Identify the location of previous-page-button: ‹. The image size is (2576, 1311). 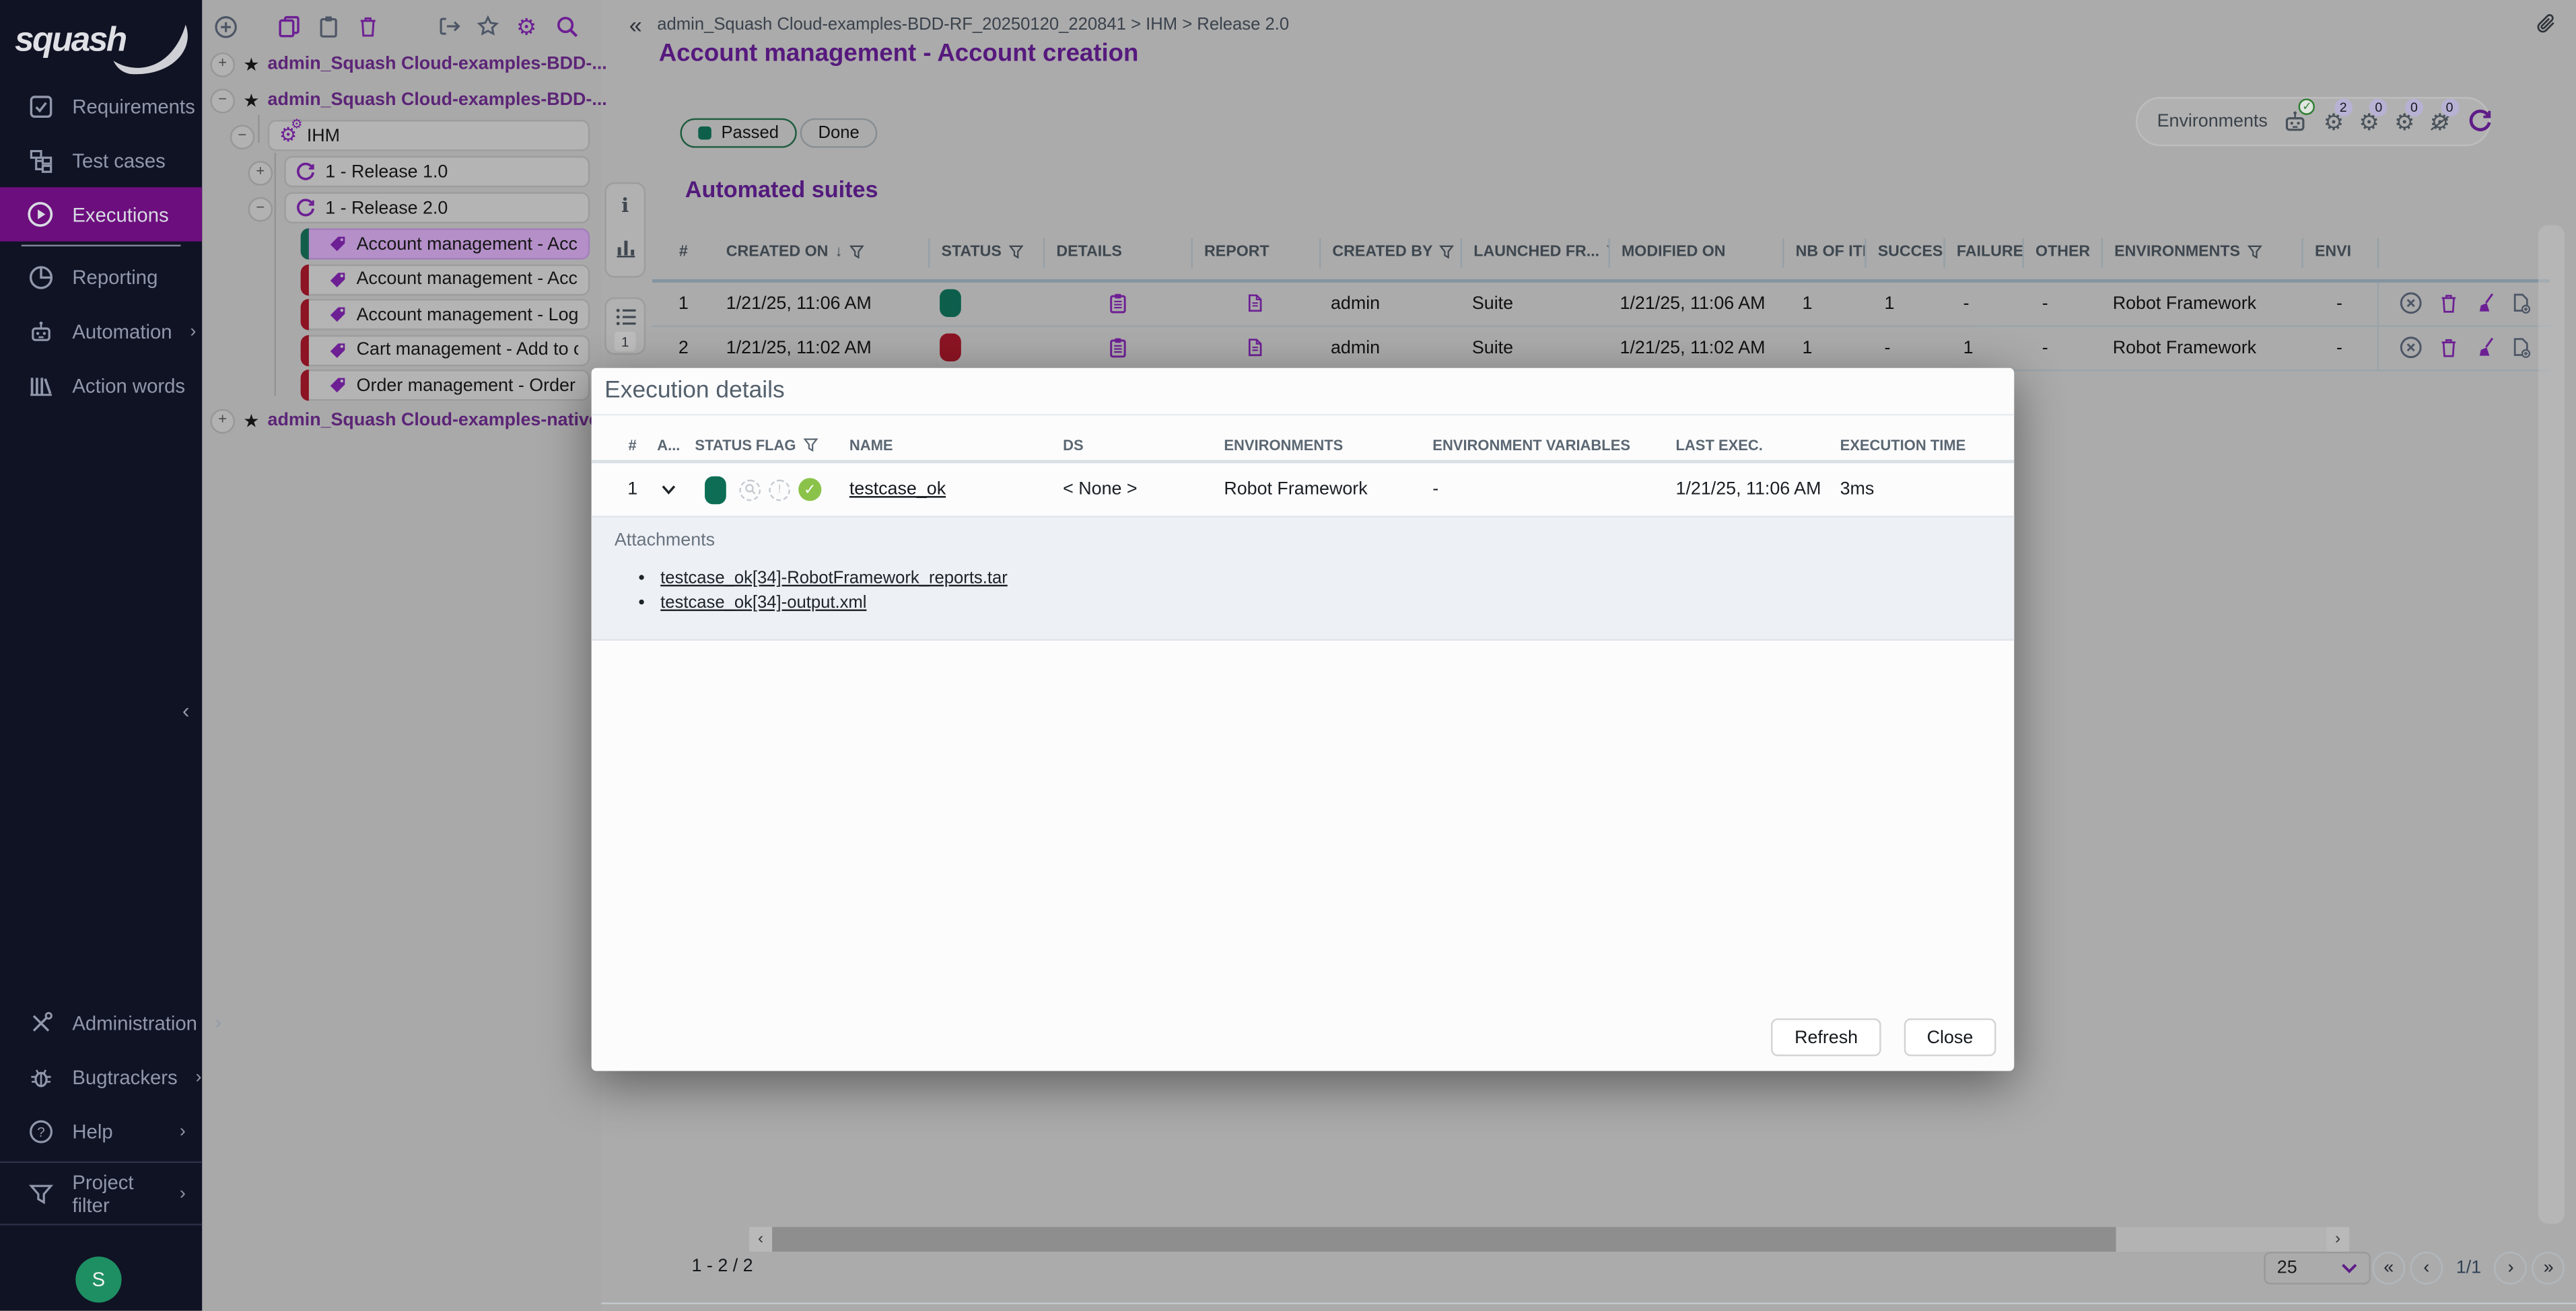
(2426, 1268).